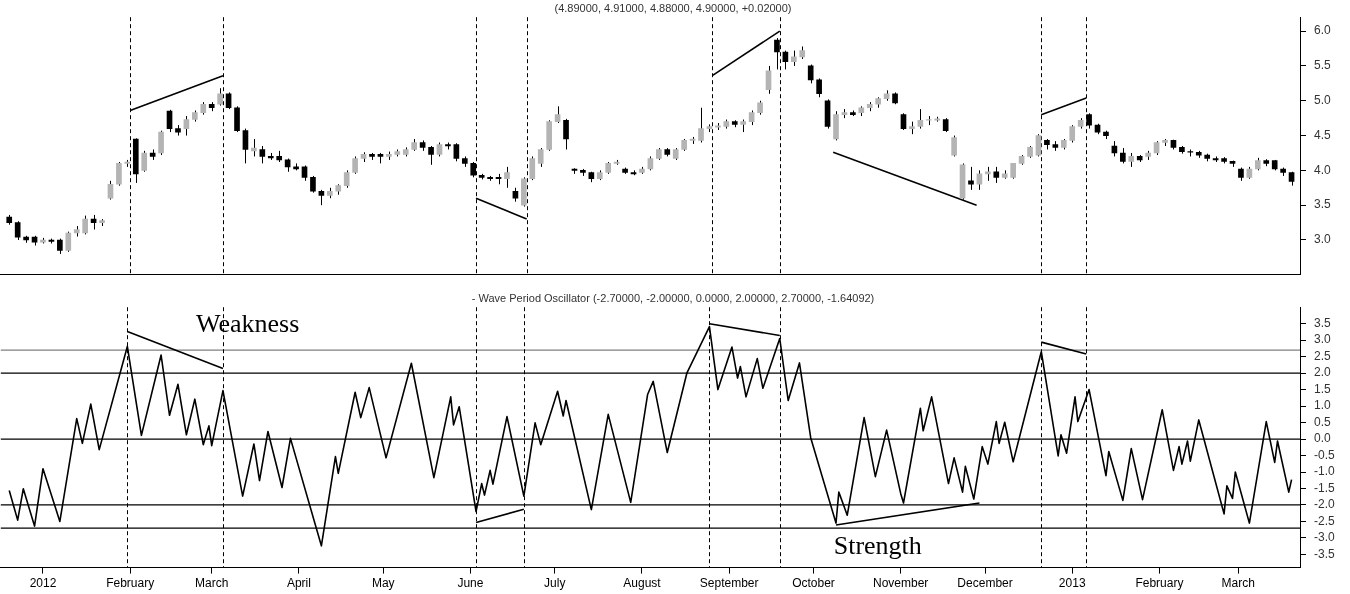 The image size is (1350, 594). Describe the element at coordinates (1324, 504) in the screenshot. I see `y-tick-label: -2.0` at that location.